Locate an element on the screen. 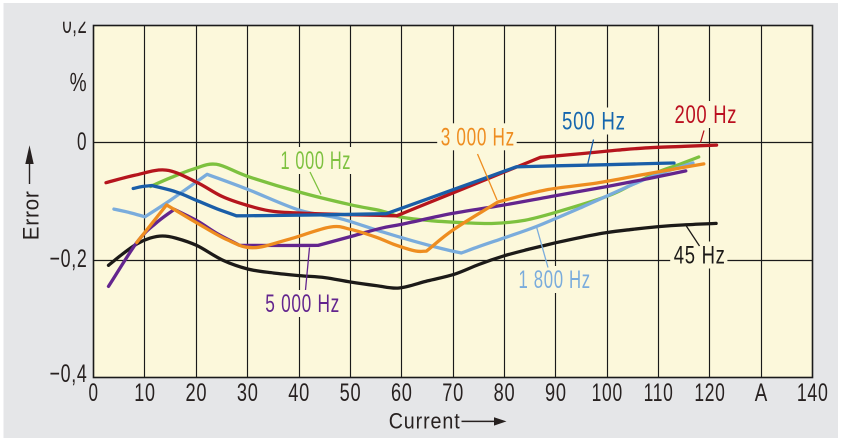 The width and height of the screenshot is (844, 444). svg-text: 10 is located at coordinates (144, 392).